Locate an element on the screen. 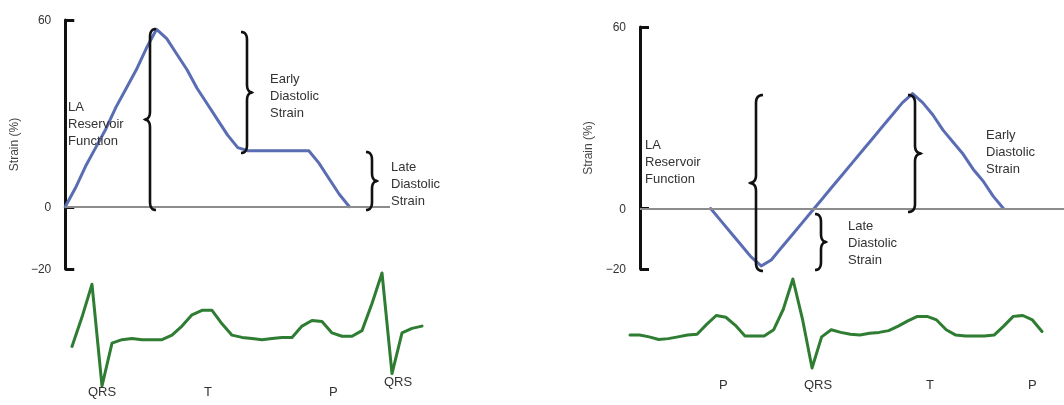 The height and width of the screenshot is (405, 1064). annotation: LA Reservoir Function is located at coordinates (675, 161).